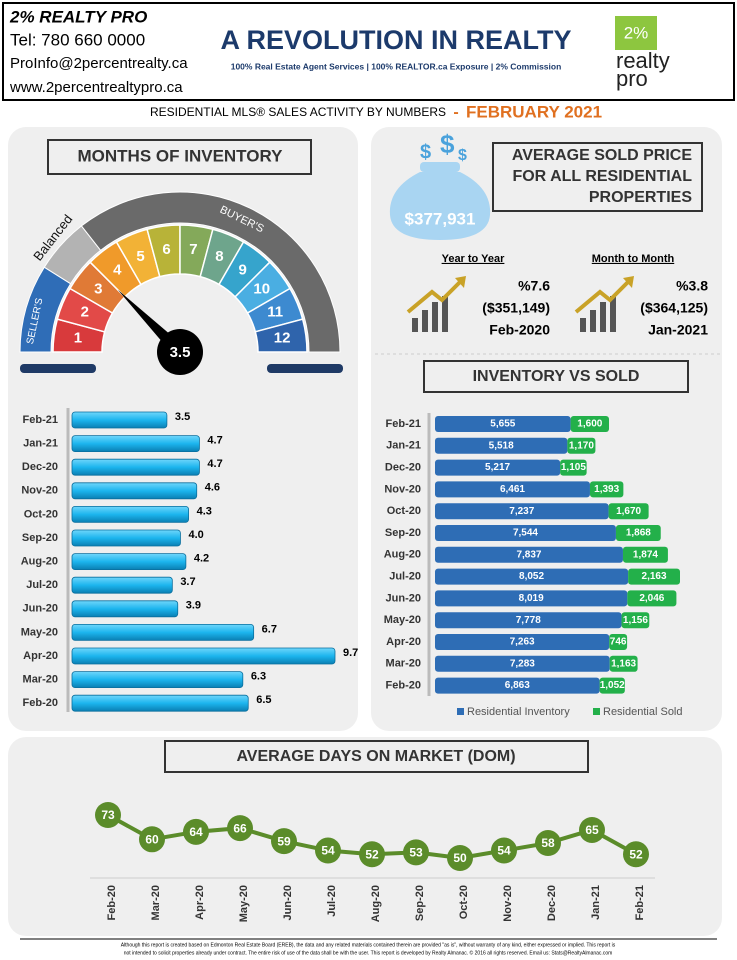  I want to click on x-tick-label: Jan-21, so click(596, 902).